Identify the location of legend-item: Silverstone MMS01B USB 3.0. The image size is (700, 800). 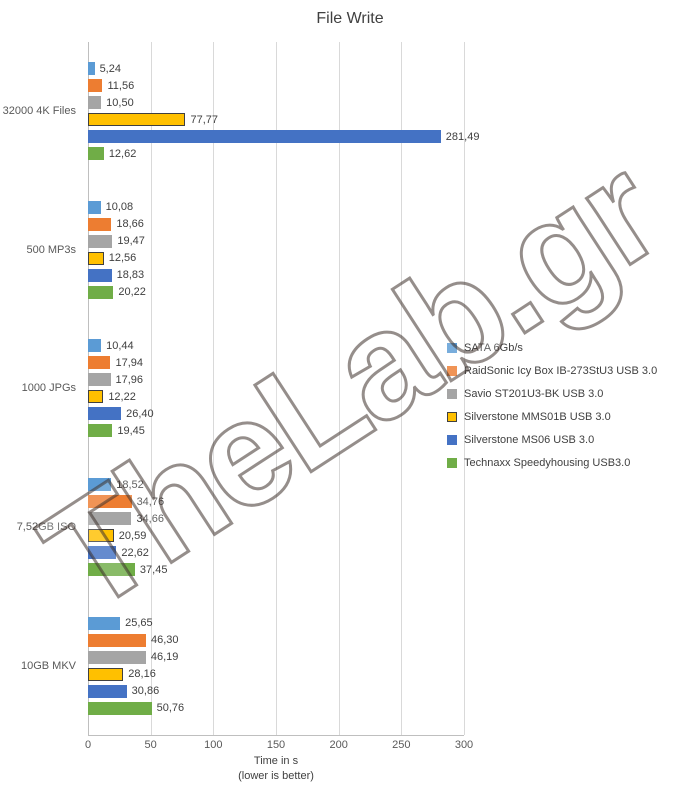
(552, 416).